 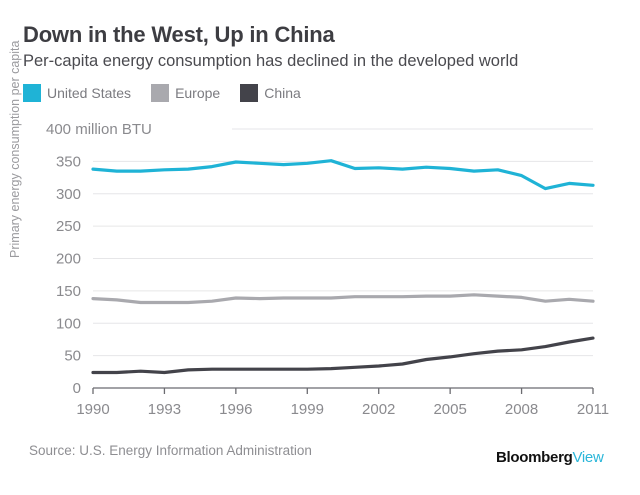 What do you see at coordinates (179, 34) in the screenshot?
I see `chart-title: Down in the West, Up in China` at bounding box center [179, 34].